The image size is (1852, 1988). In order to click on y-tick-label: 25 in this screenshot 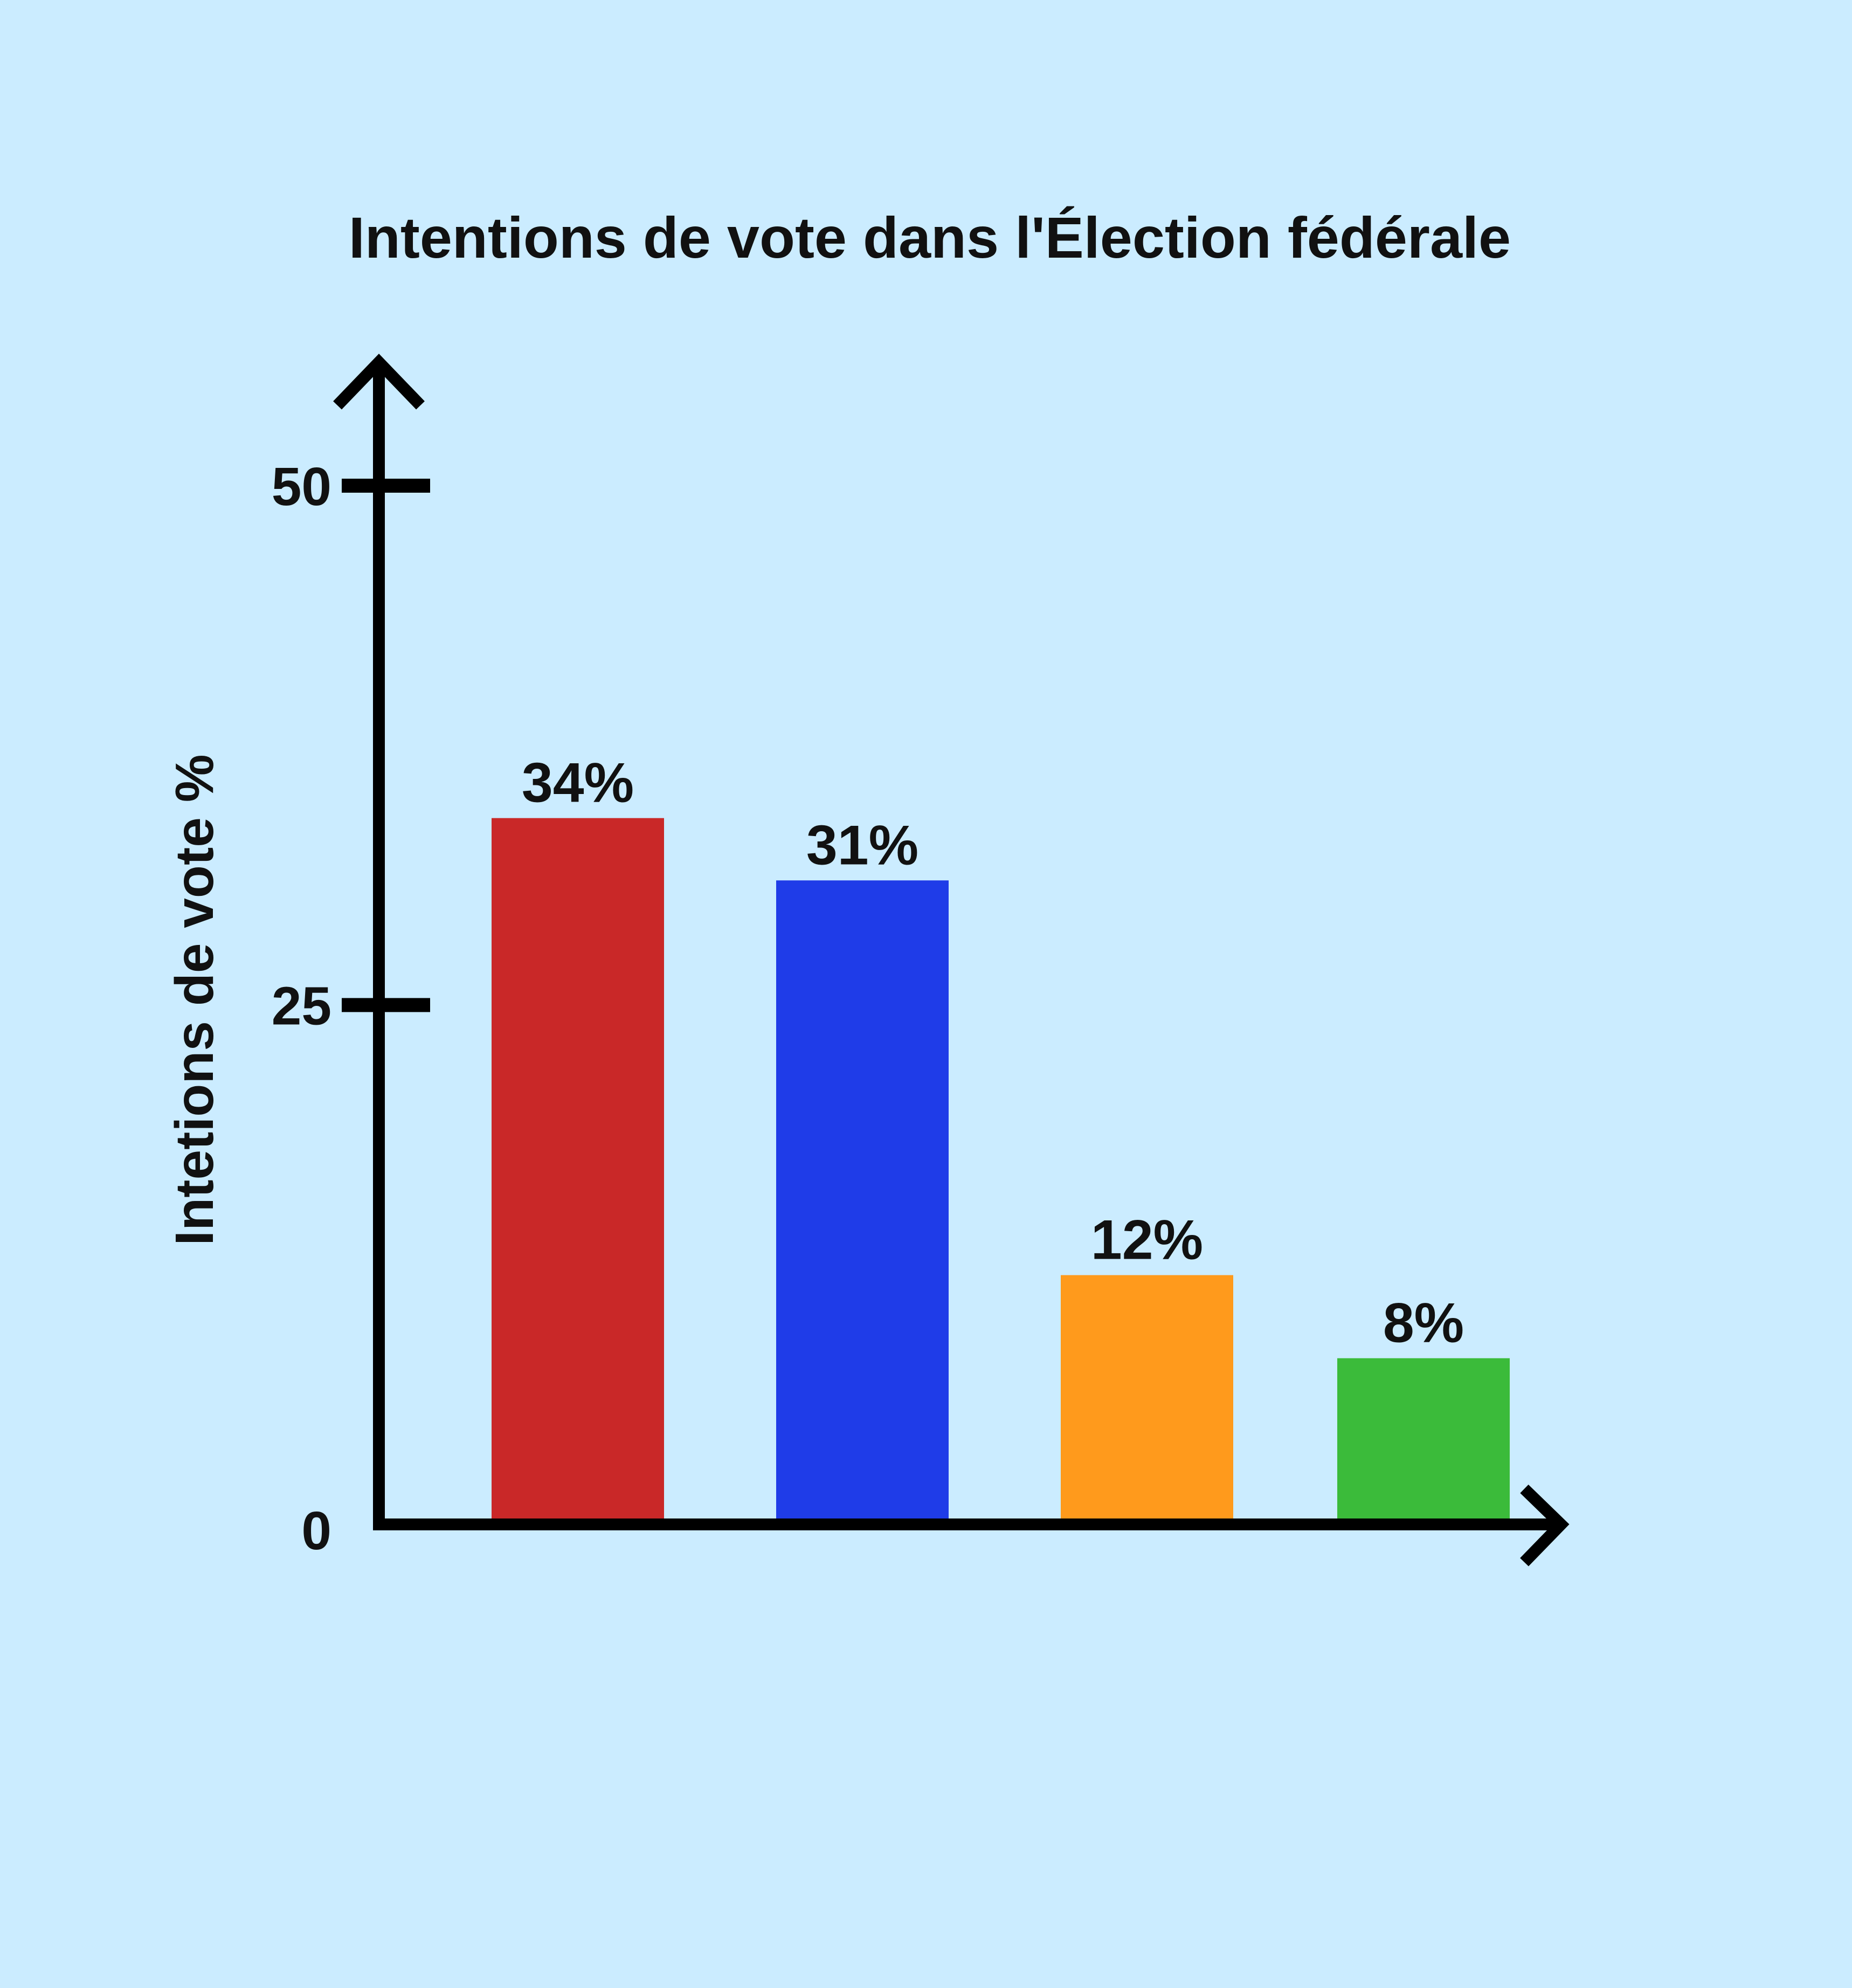, I will do `click(301, 1006)`.